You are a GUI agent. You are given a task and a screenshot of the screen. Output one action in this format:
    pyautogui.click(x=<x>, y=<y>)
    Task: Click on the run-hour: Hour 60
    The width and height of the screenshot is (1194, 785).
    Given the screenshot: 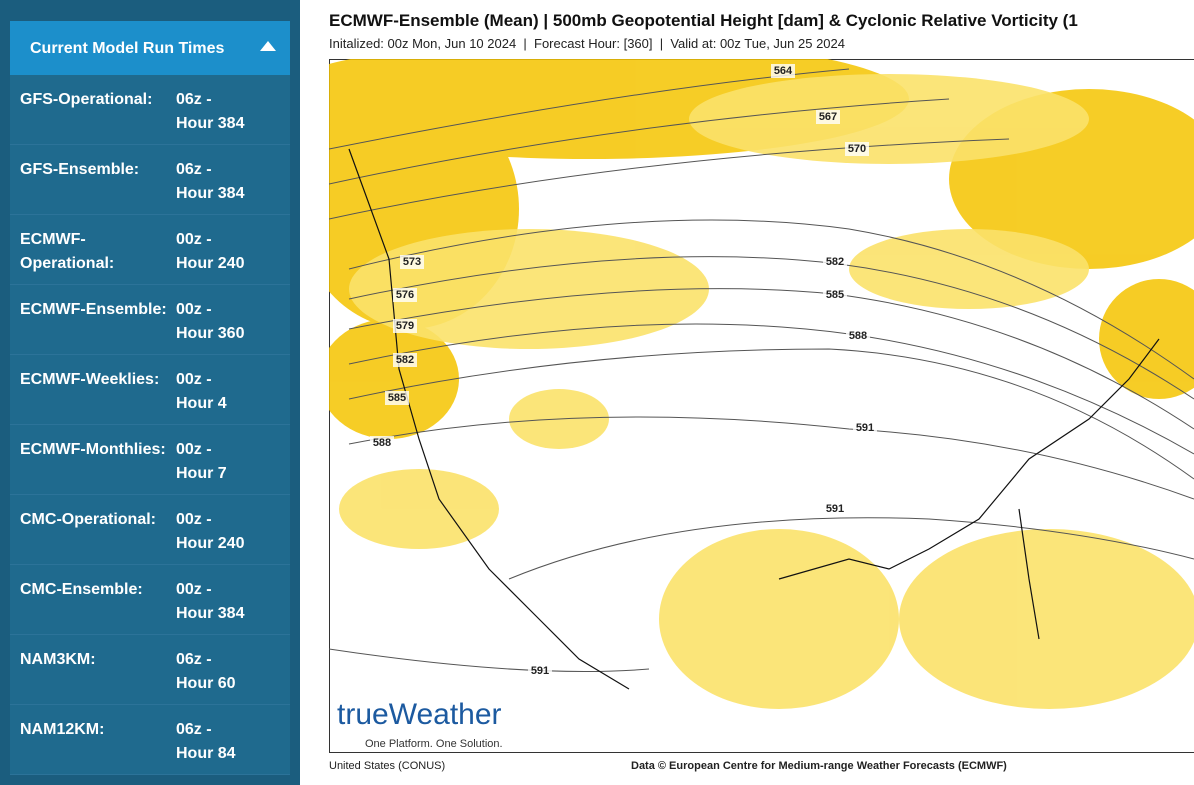 What is the action you would take?
    pyautogui.click(x=206, y=683)
    